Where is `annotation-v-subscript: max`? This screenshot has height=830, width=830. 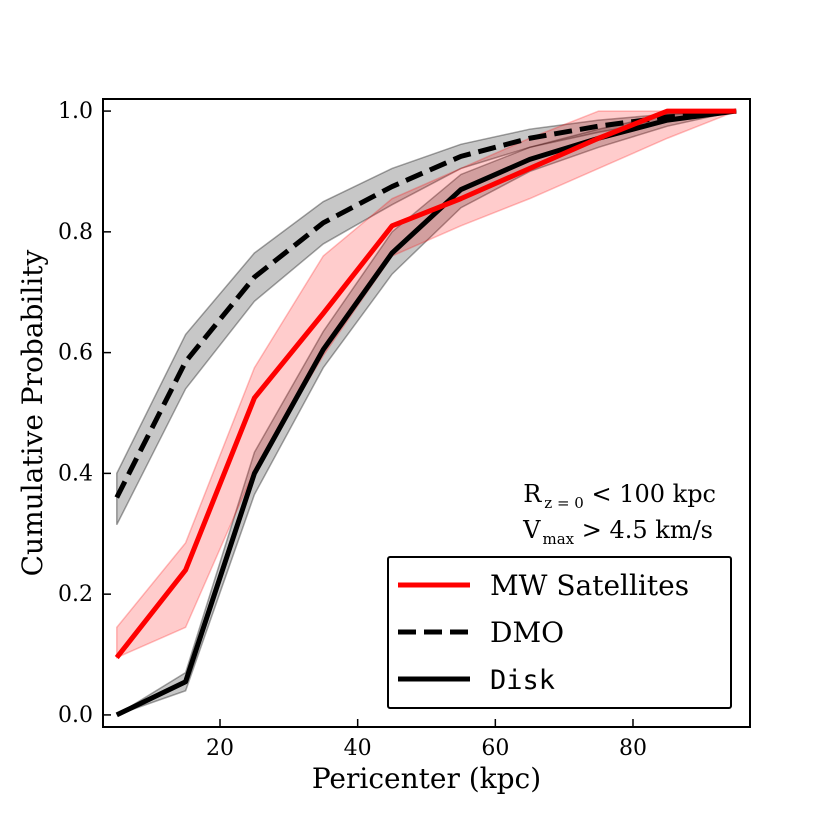 annotation-v-subscript: max is located at coordinates (558, 539).